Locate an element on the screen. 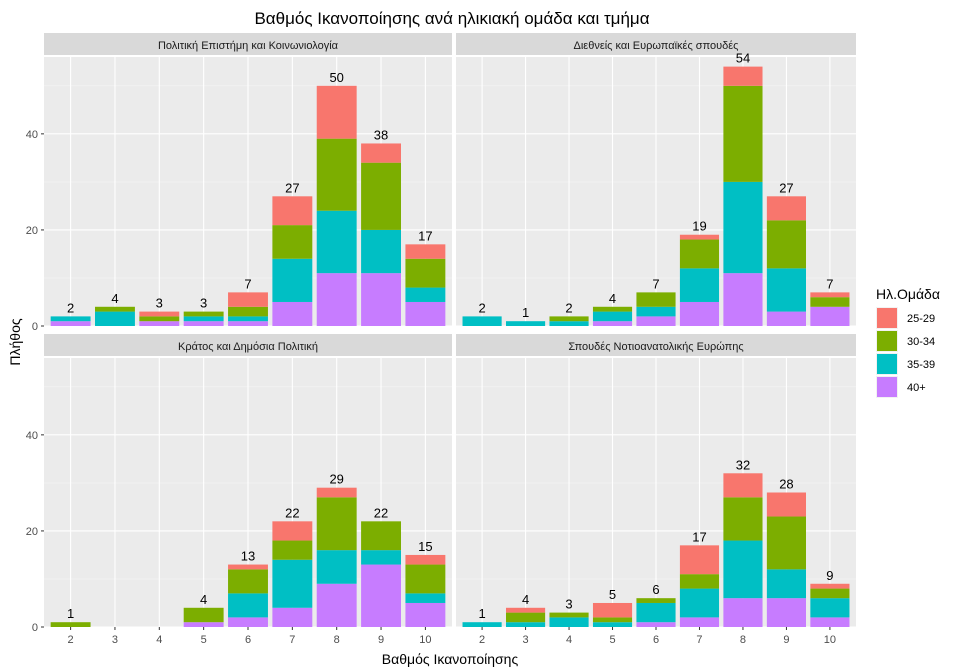  x-tick-label: 4 is located at coordinates (569, 640).